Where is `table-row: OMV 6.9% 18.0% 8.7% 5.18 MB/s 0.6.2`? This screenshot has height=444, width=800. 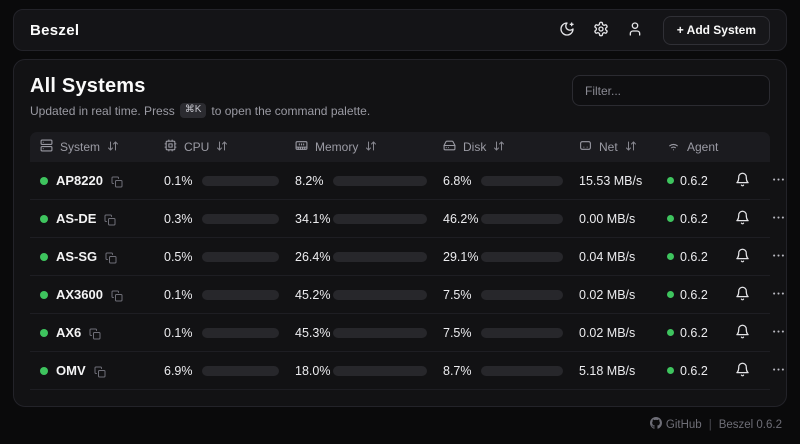 table-row: OMV 6.9% 18.0% 8.7% 5.18 MB/s 0.6.2 is located at coordinates (407, 371).